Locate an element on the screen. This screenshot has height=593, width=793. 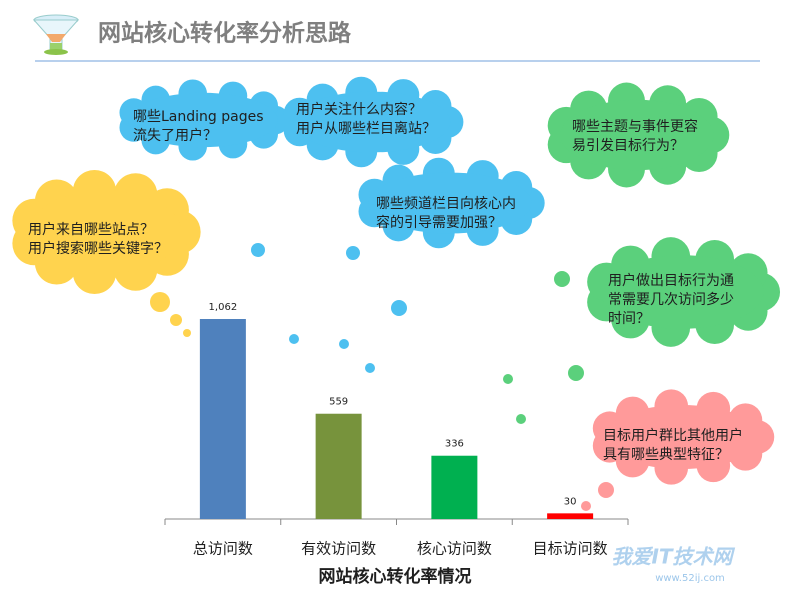
thought-bubble: 用户来自哪些站点？ 用户搜索哪些关键字？ is located at coordinates (106, 232).